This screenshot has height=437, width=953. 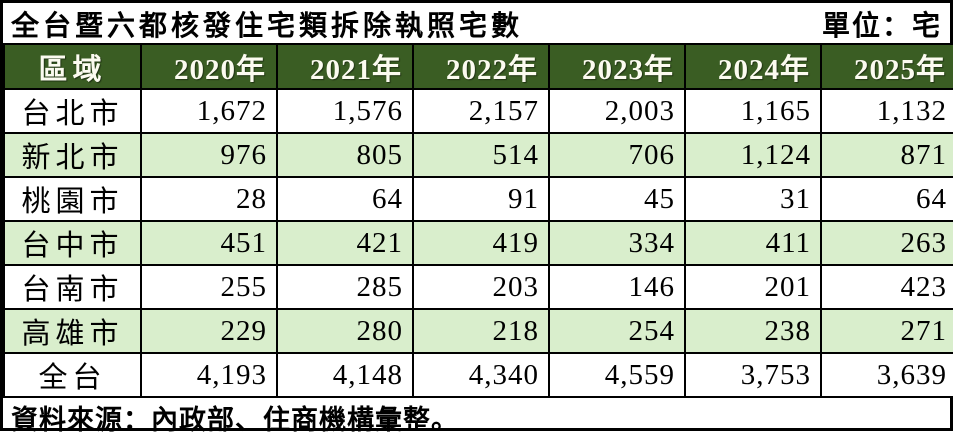 What do you see at coordinates (753, 111) in the screenshot?
I see `value-cell: 1,165` at bounding box center [753, 111].